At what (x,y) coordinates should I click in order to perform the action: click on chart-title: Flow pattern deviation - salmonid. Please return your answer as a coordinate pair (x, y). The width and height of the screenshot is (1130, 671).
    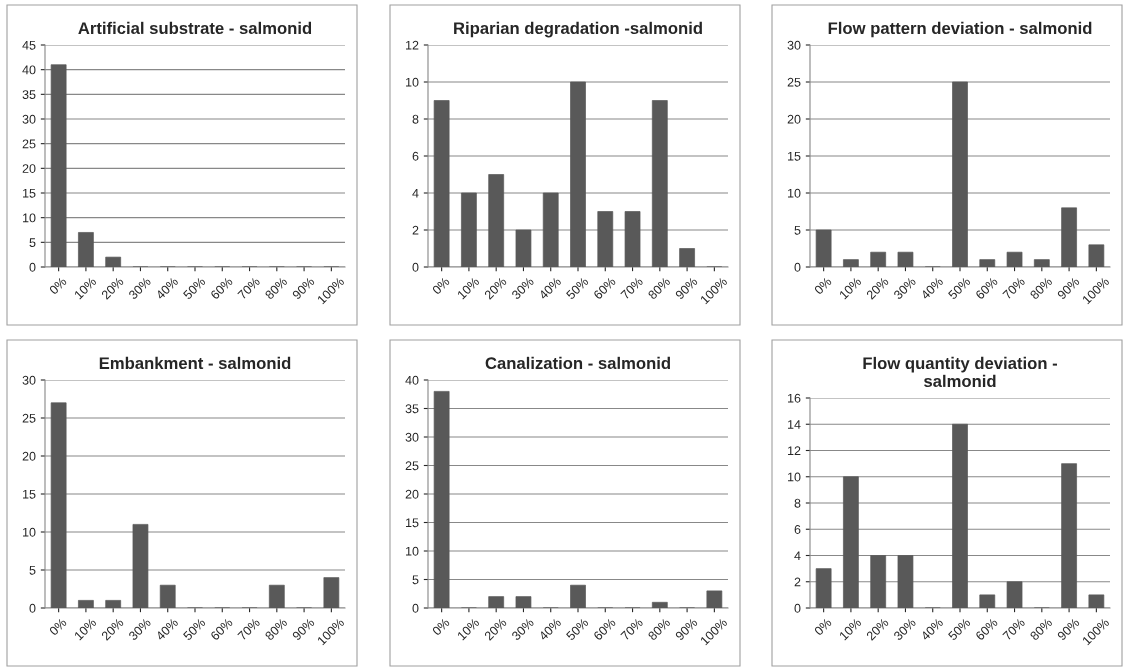
    Looking at the image, I should click on (960, 29).